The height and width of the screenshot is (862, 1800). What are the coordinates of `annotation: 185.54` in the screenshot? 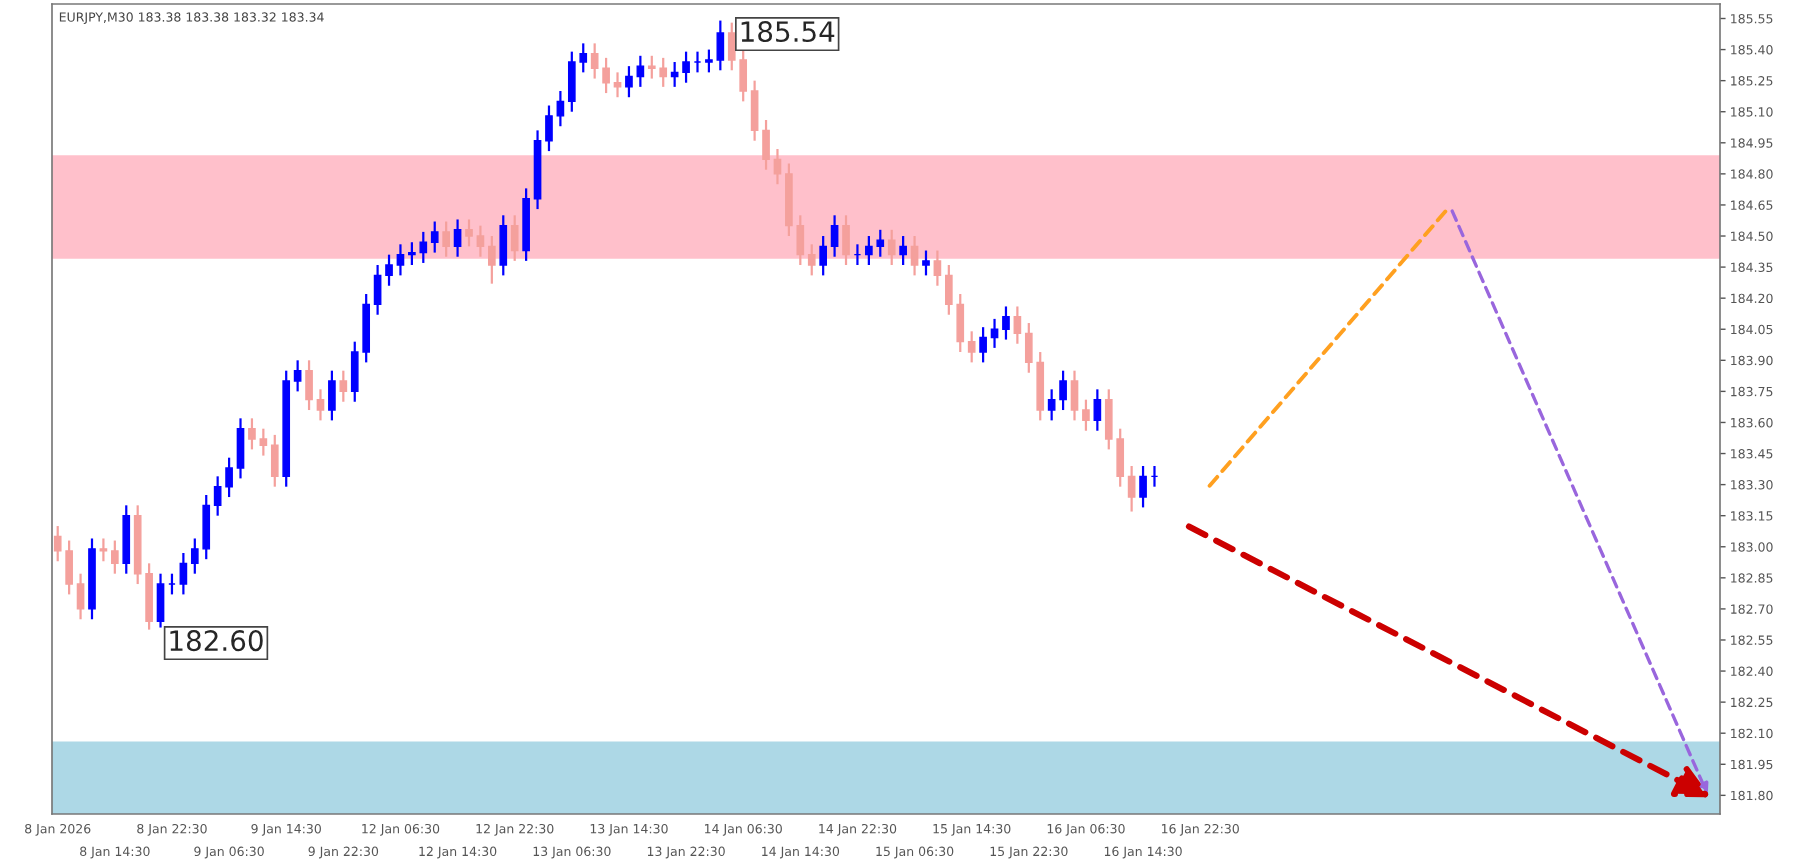 It's located at (788, 32).